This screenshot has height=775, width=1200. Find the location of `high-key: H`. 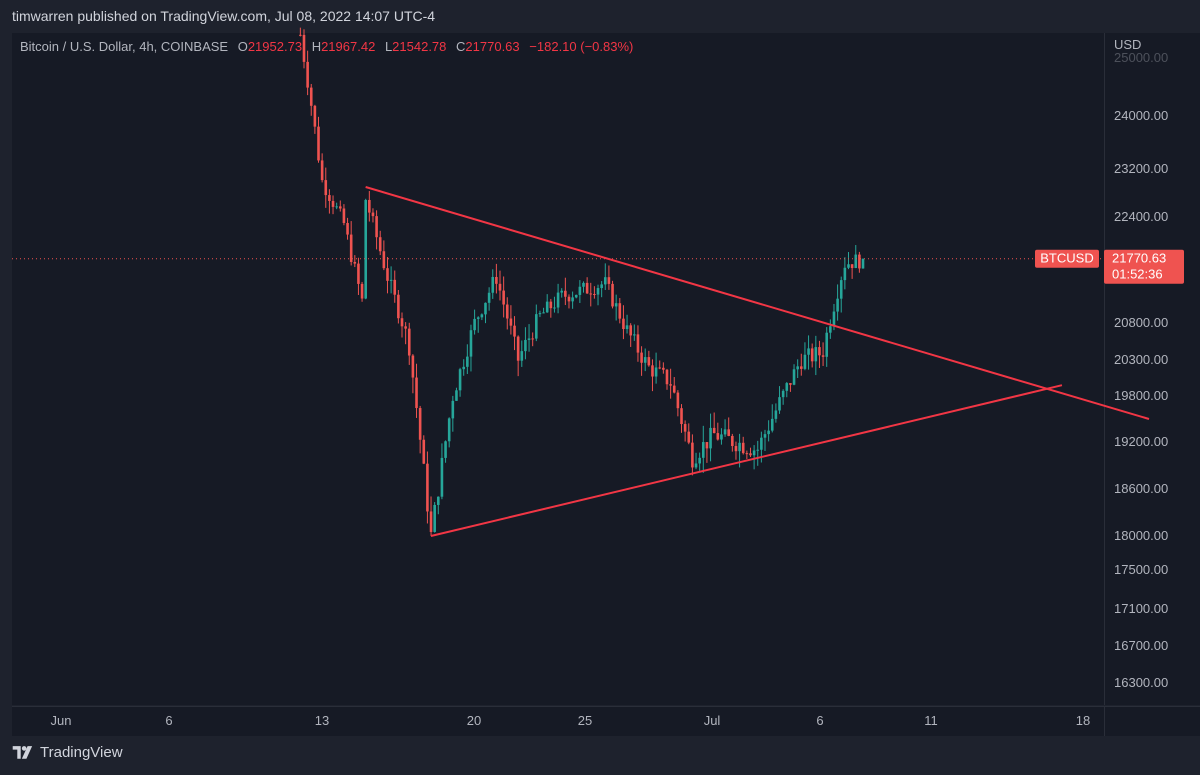

high-key: H is located at coordinates (316, 46).